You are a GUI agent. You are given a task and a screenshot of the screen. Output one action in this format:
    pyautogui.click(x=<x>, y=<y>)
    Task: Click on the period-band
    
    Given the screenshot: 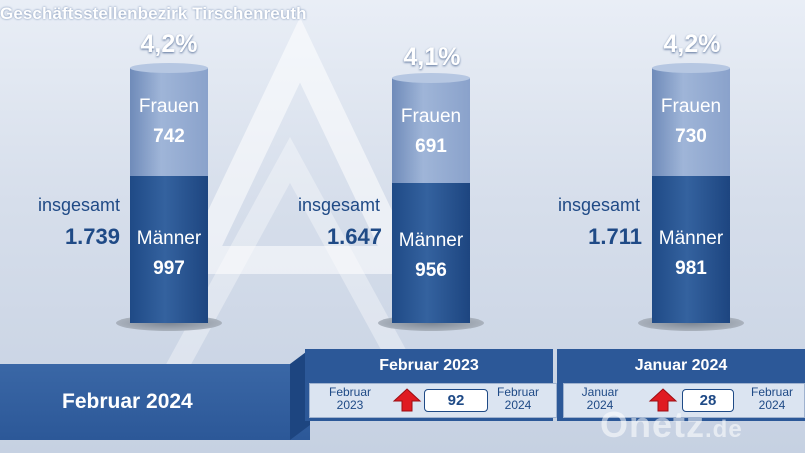 What is the action you would take?
    pyautogui.click(x=155, y=402)
    